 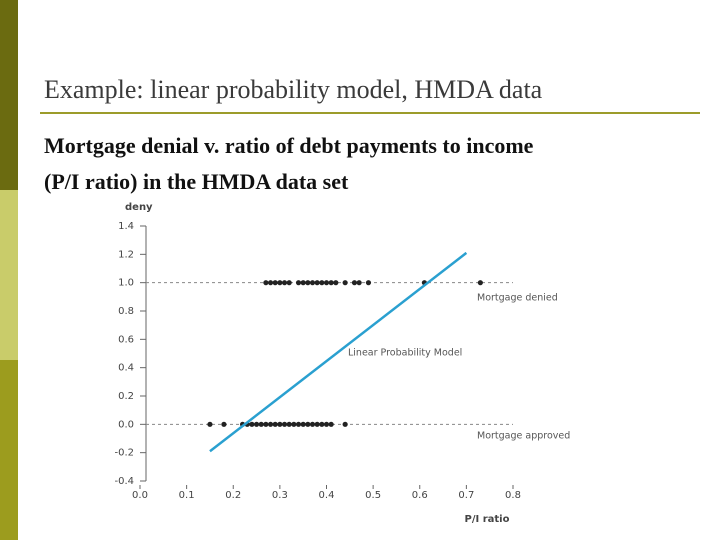 I want to click on y-tick-label: 1.4, so click(x=126, y=226).